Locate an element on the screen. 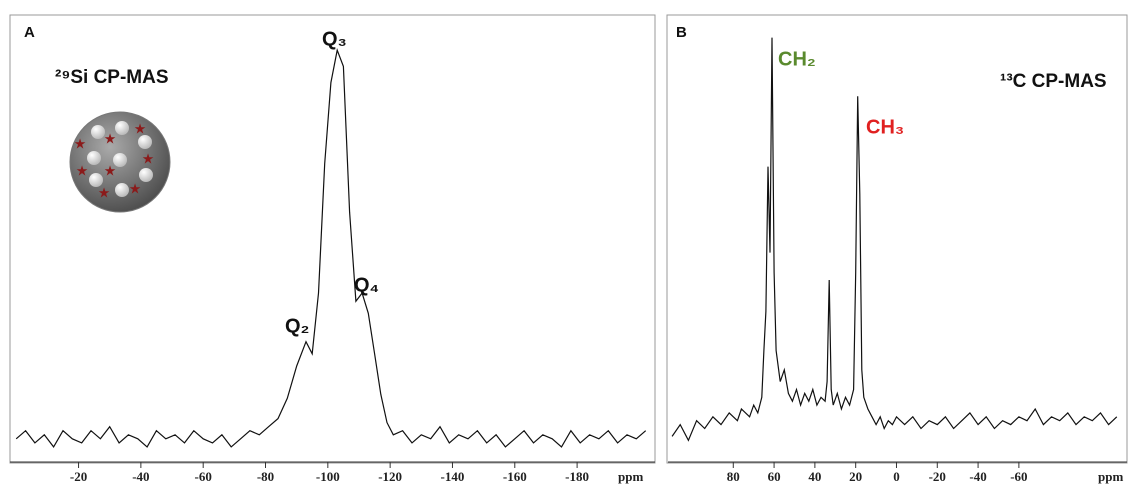 Image resolution: width=1128 pixels, height=498 pixels. peak-label: Q₃ is located at coordinates (334, 39).